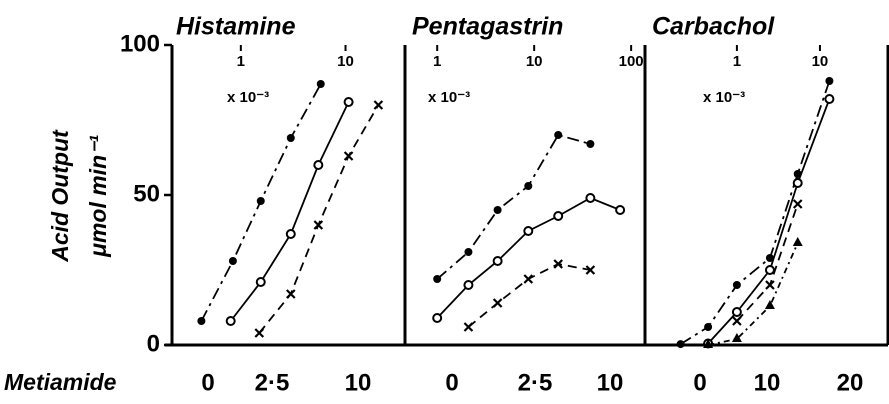 The image size is (889, 404). Describe the element at coordinates (98, 196) in the screenshot. I see `y-axis-unit: μmol min⁻¹` at that location.